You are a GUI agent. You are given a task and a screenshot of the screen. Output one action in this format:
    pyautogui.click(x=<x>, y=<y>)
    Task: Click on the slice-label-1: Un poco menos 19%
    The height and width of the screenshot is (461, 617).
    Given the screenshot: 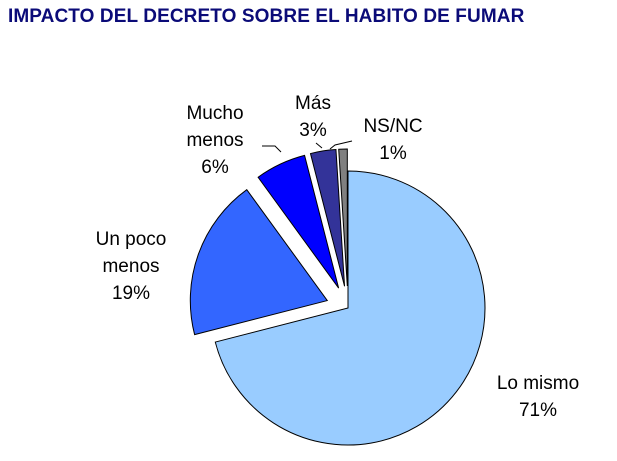 What is the action you would take?
    pyautogui.click(x=131, y=266)
    